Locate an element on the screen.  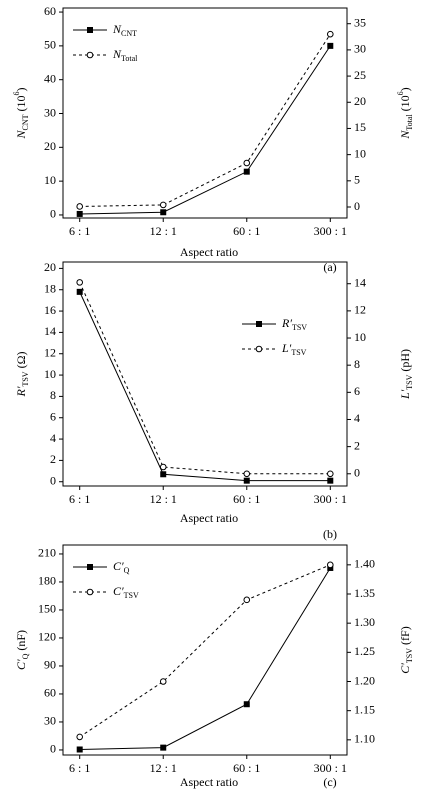
y-tick-label: 150 is located at coordinates (47, 609).